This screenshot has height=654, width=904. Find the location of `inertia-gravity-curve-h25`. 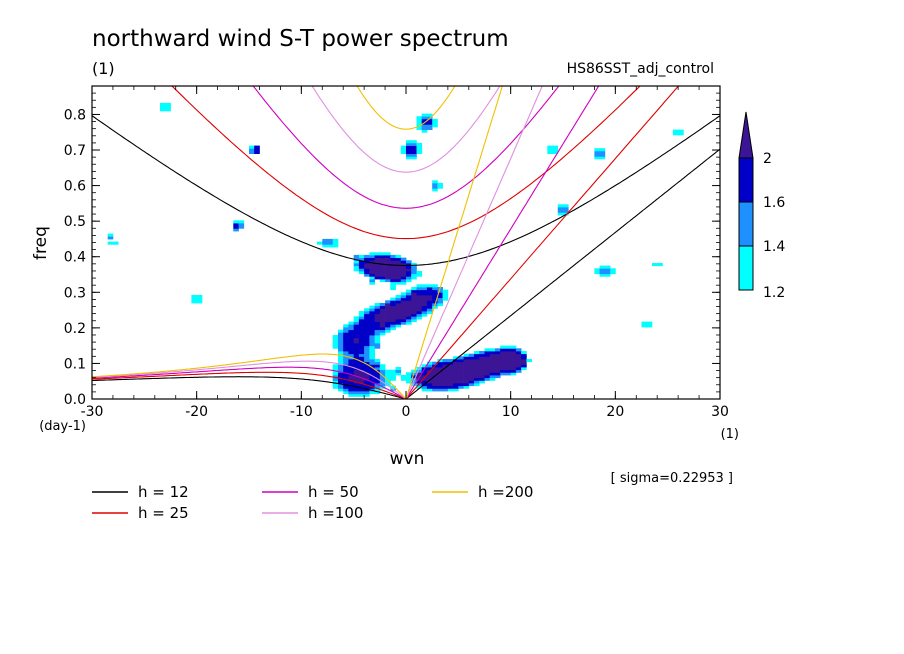

inertia-gravity-curve-h25 is located at coordinates (406, 163).